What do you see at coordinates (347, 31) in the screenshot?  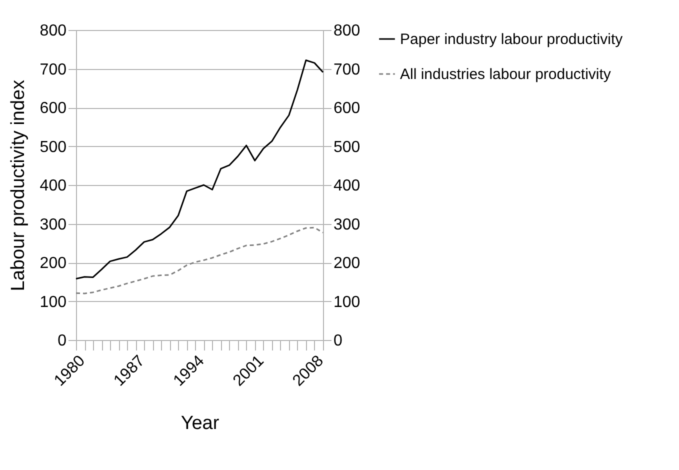 I see `y2-tick-label: 800` at bounding box center [347, 31].